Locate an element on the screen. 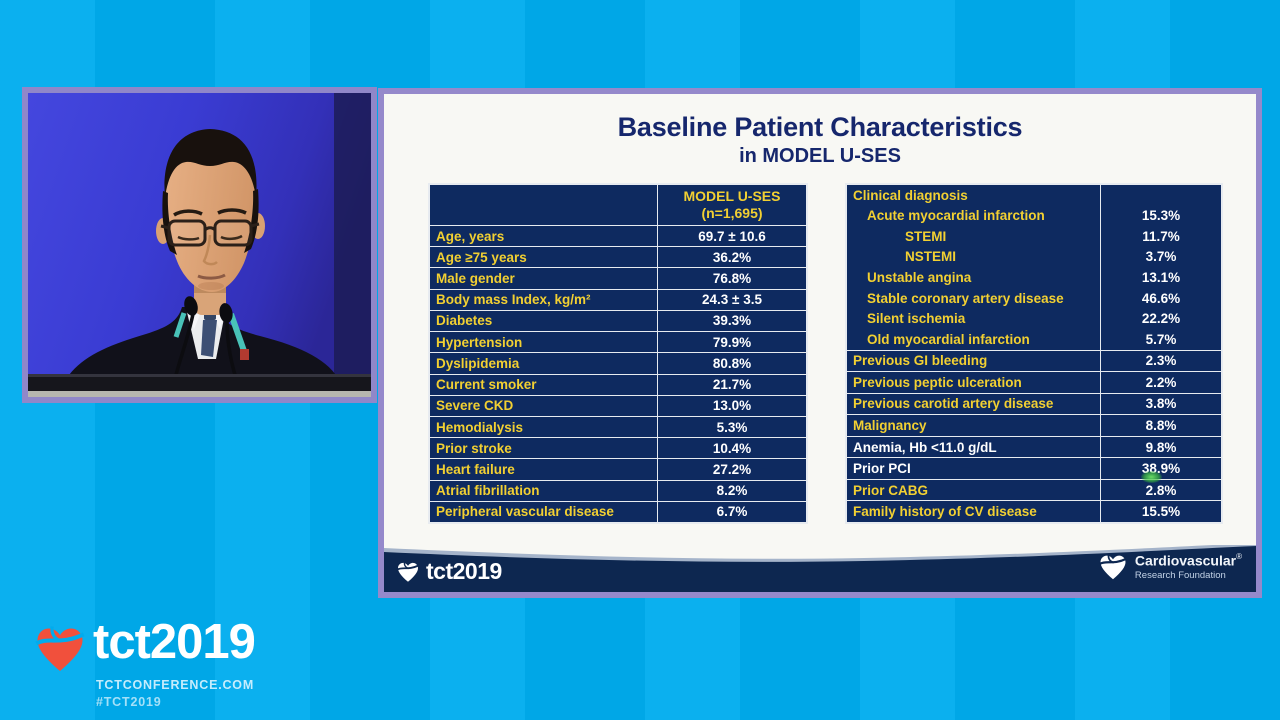 The height and width of the screenshot is (720, 1280). group-header-row: Clinical diagnosis is located at coordinates (1034, 195).